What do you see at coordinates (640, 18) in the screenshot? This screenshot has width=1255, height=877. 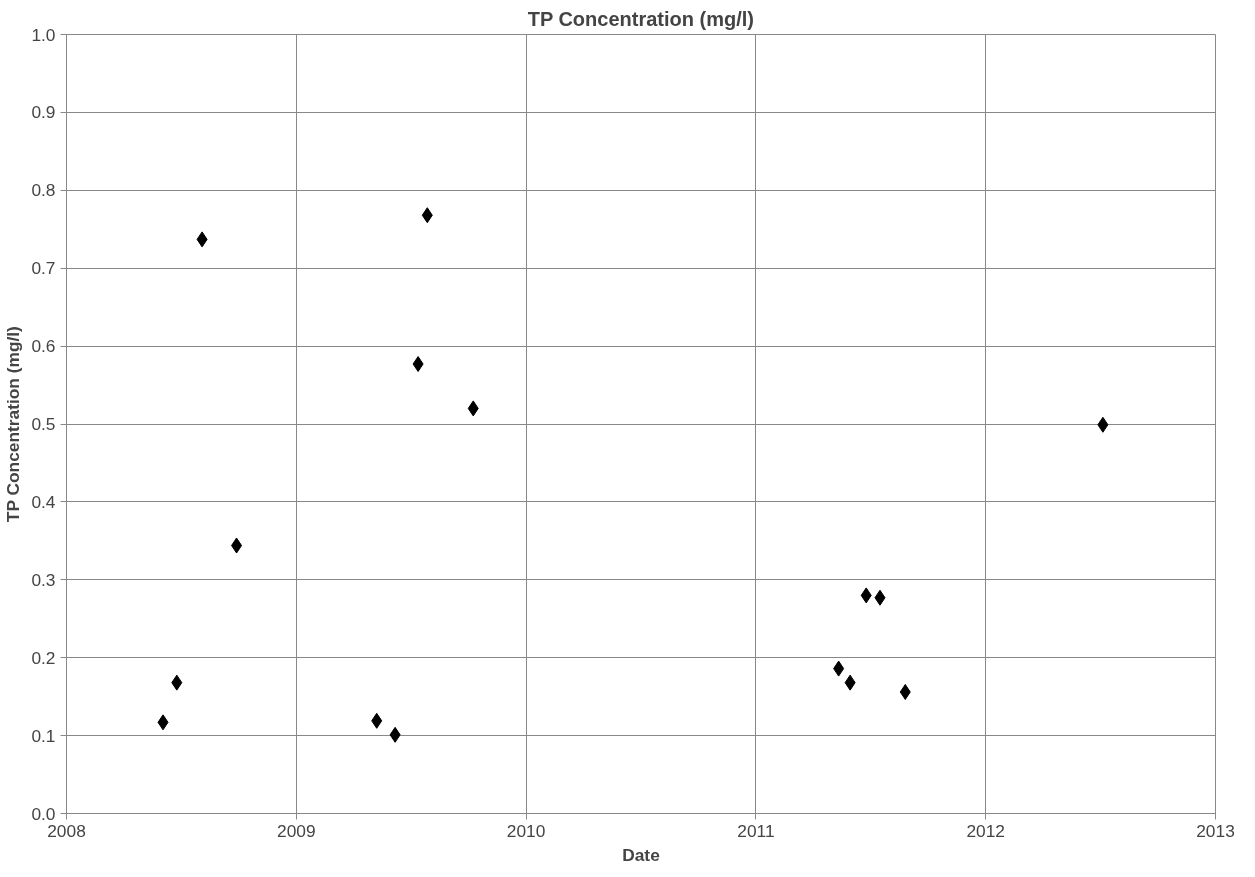 I see `chart-title: TP Concentration (mg/l)` at bounding box center [640, 18].